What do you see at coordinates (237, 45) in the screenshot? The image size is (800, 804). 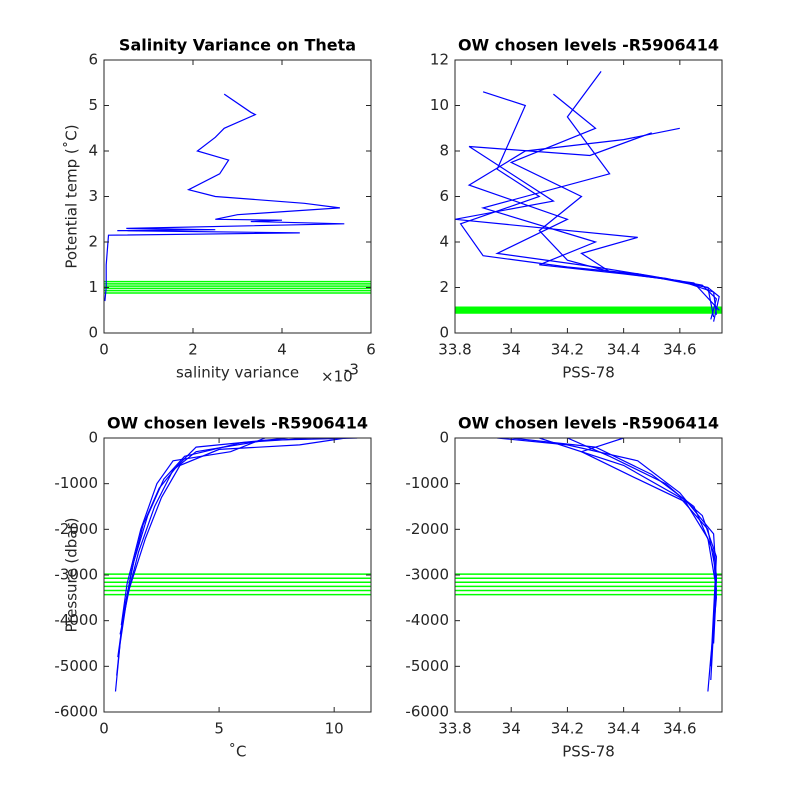 I see `chart-title: Salinity Variance on Theta` at bounding box center [237, 45].